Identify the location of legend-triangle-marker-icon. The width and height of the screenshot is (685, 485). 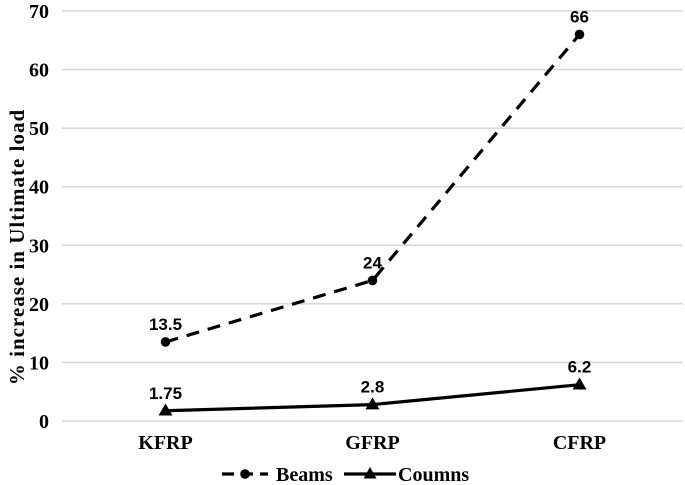
(370, 473).